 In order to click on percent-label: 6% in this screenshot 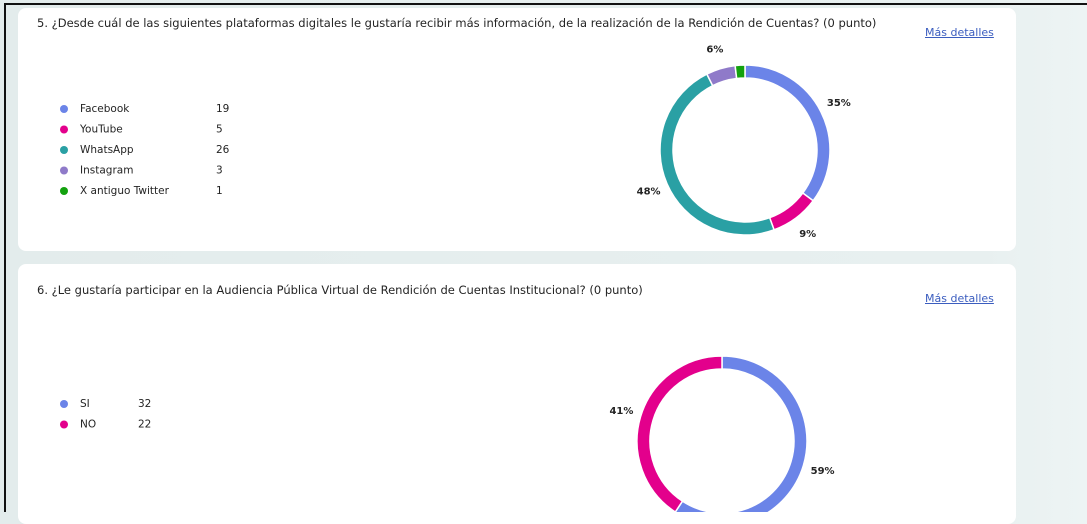, I will do `click(714, 49)`.